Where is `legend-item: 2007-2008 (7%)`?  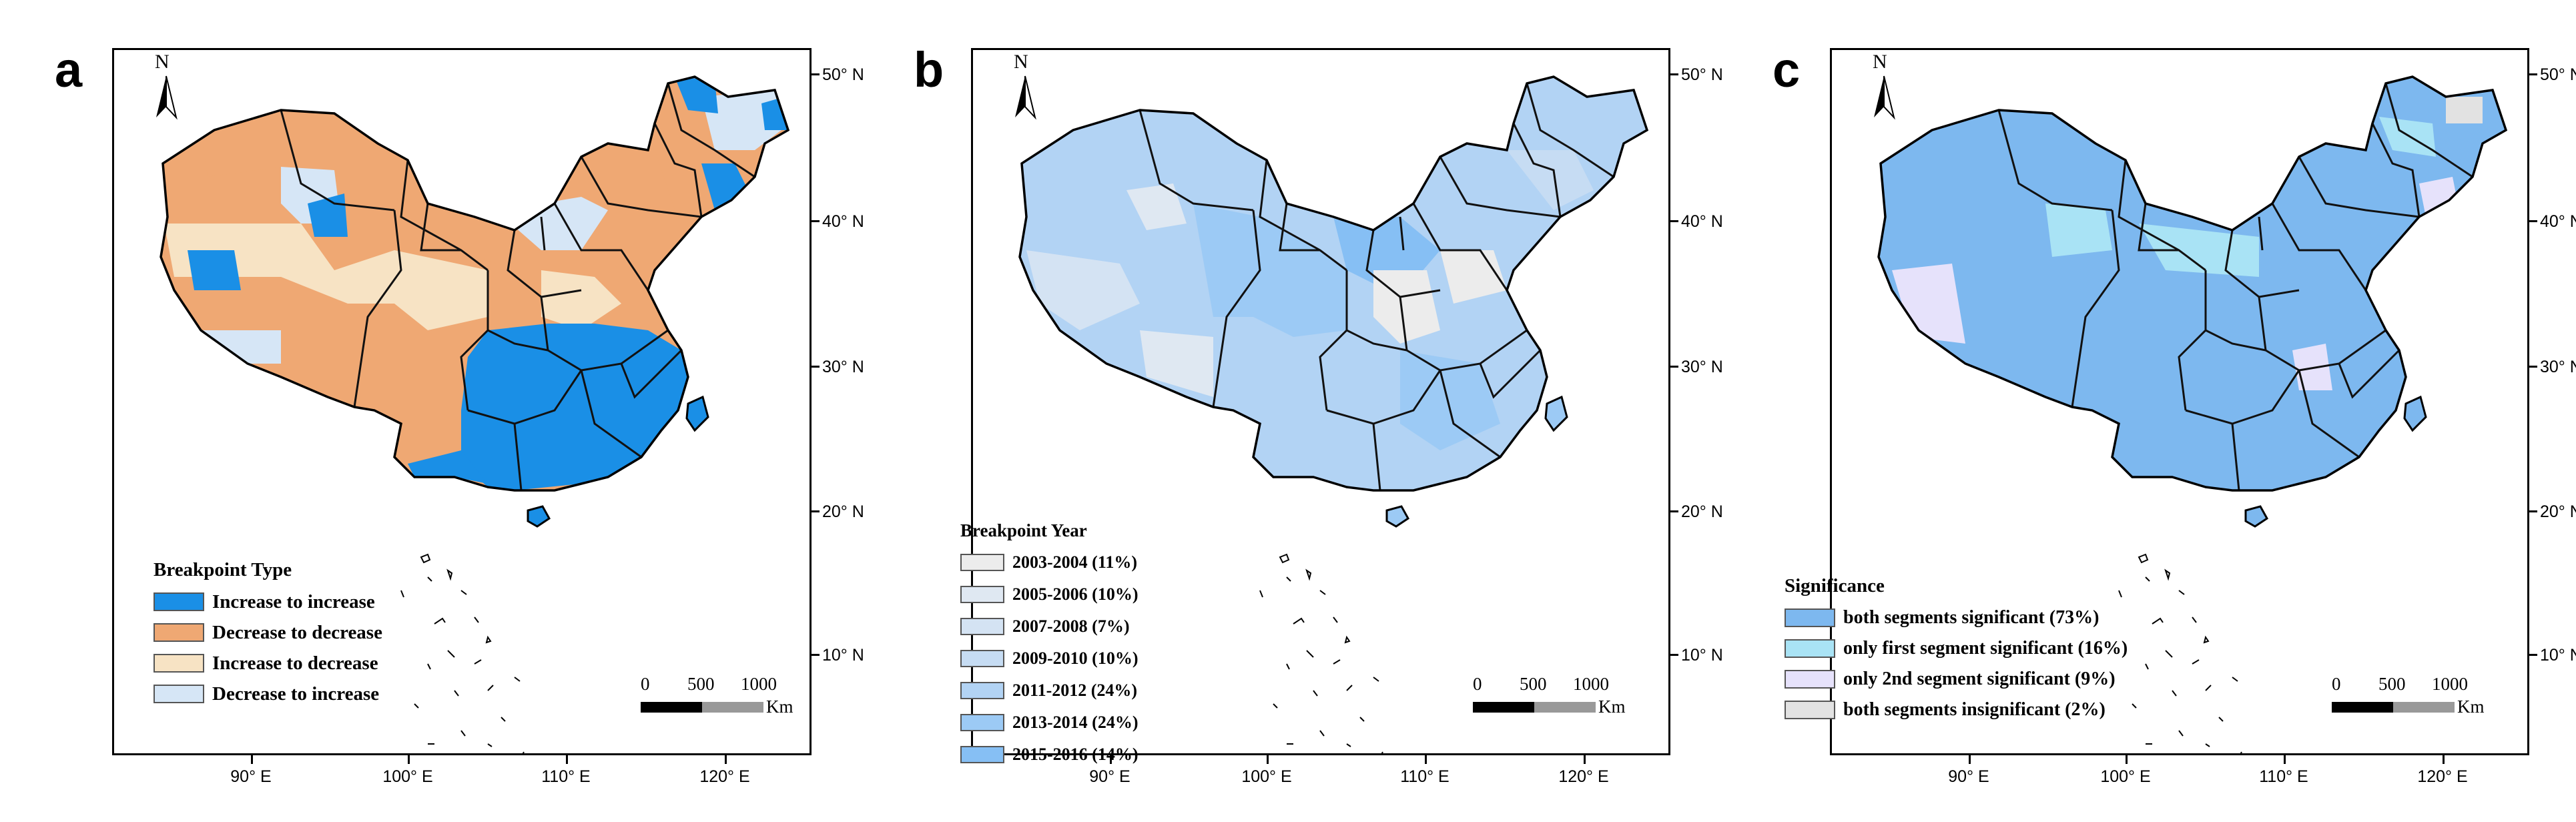 legend-item: 2007-2008 (7%) is located at coordinates (1049, 626).